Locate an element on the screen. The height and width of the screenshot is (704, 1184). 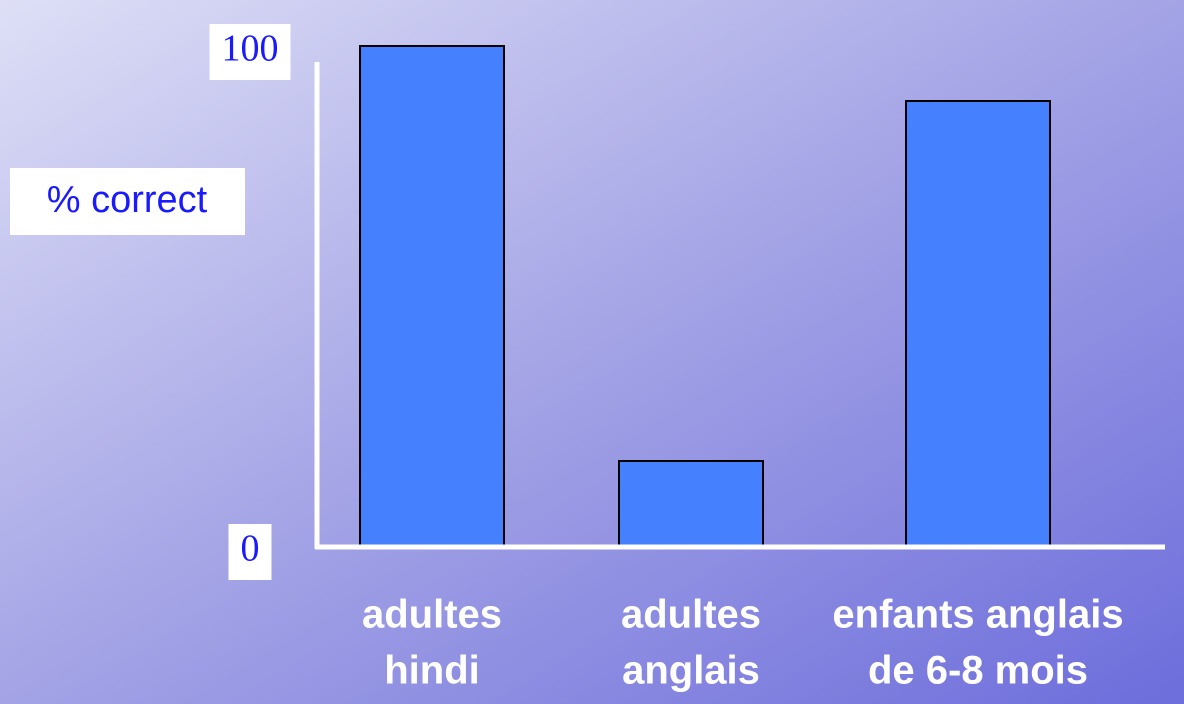
x-tick-label: enfants anglais is located at coordinates (977, 615).